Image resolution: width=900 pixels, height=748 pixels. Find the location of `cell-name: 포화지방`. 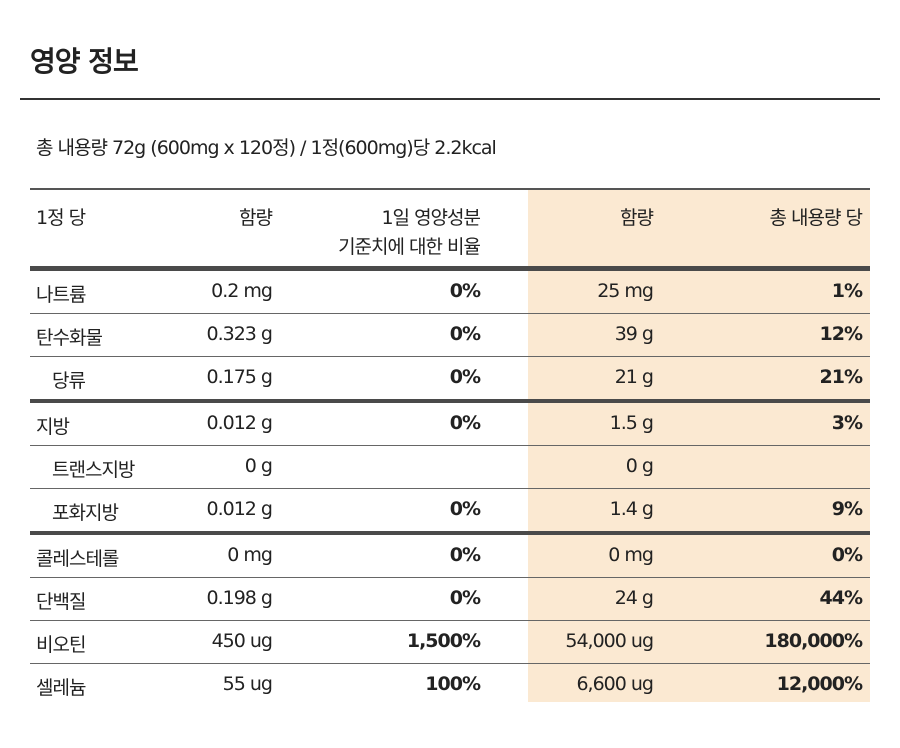

cell-name: 포화지방 is located at coordinates (85, 513).